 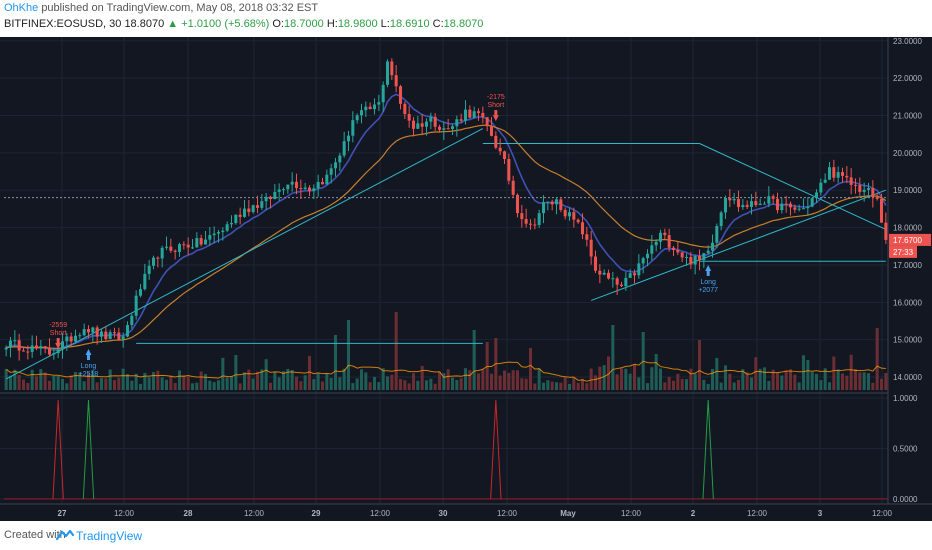 I want to click on trendline-down, so click(x=793, y=186).